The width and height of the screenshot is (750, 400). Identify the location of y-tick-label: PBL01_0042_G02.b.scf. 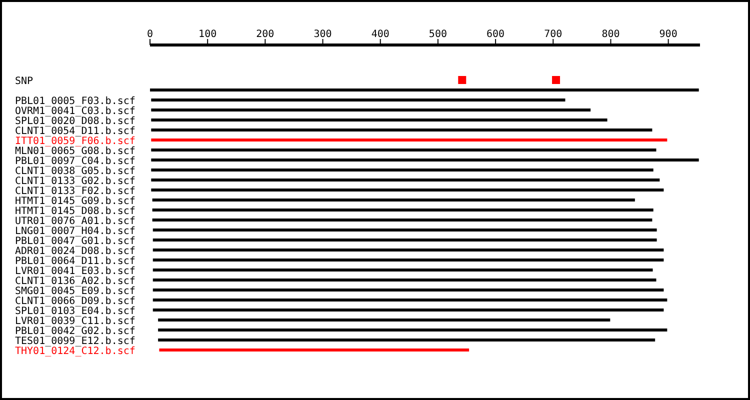
(75, 331).